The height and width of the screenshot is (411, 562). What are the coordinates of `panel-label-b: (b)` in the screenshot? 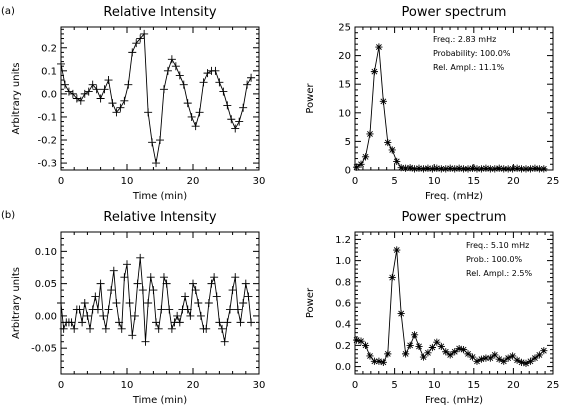 It's located at (8, 215).